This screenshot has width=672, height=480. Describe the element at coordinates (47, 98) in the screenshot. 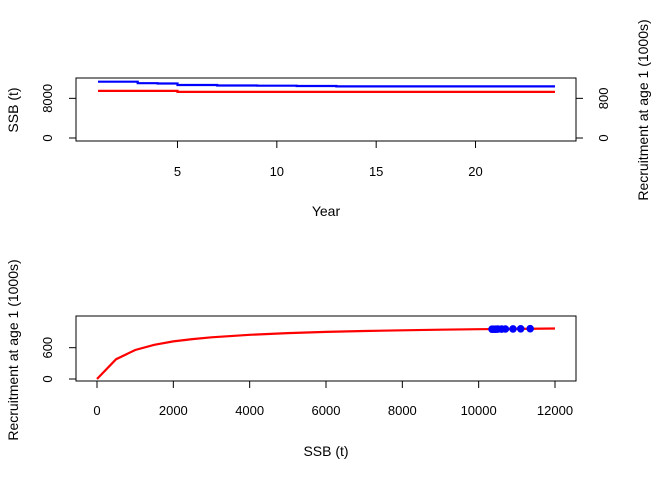

I see `timeseries-y-left-tick-label: 8000` at that location.